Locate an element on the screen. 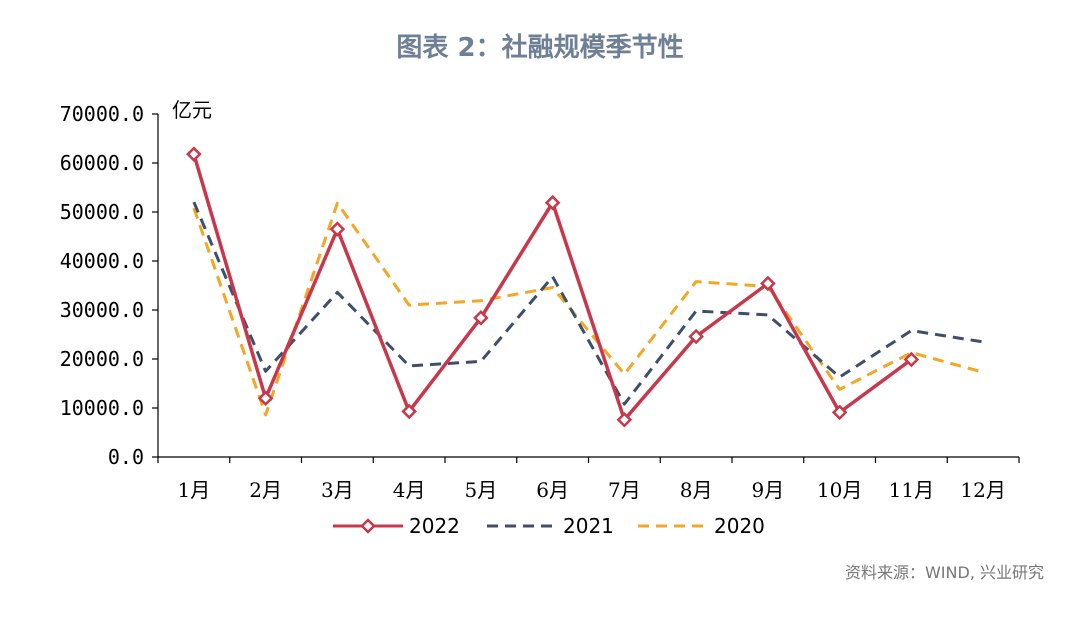  legend-label: 2021 is located at coordinates (588, 526).